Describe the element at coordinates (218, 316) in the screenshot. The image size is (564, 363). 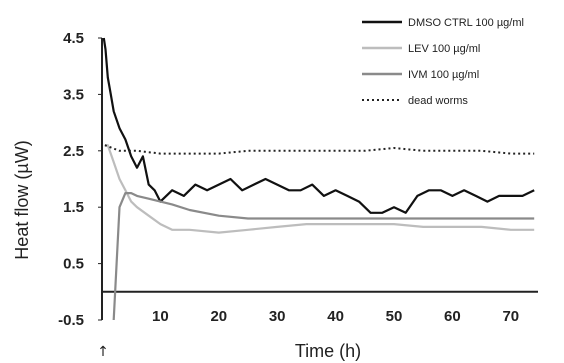
I see `x-tick-label: 20` at that location.